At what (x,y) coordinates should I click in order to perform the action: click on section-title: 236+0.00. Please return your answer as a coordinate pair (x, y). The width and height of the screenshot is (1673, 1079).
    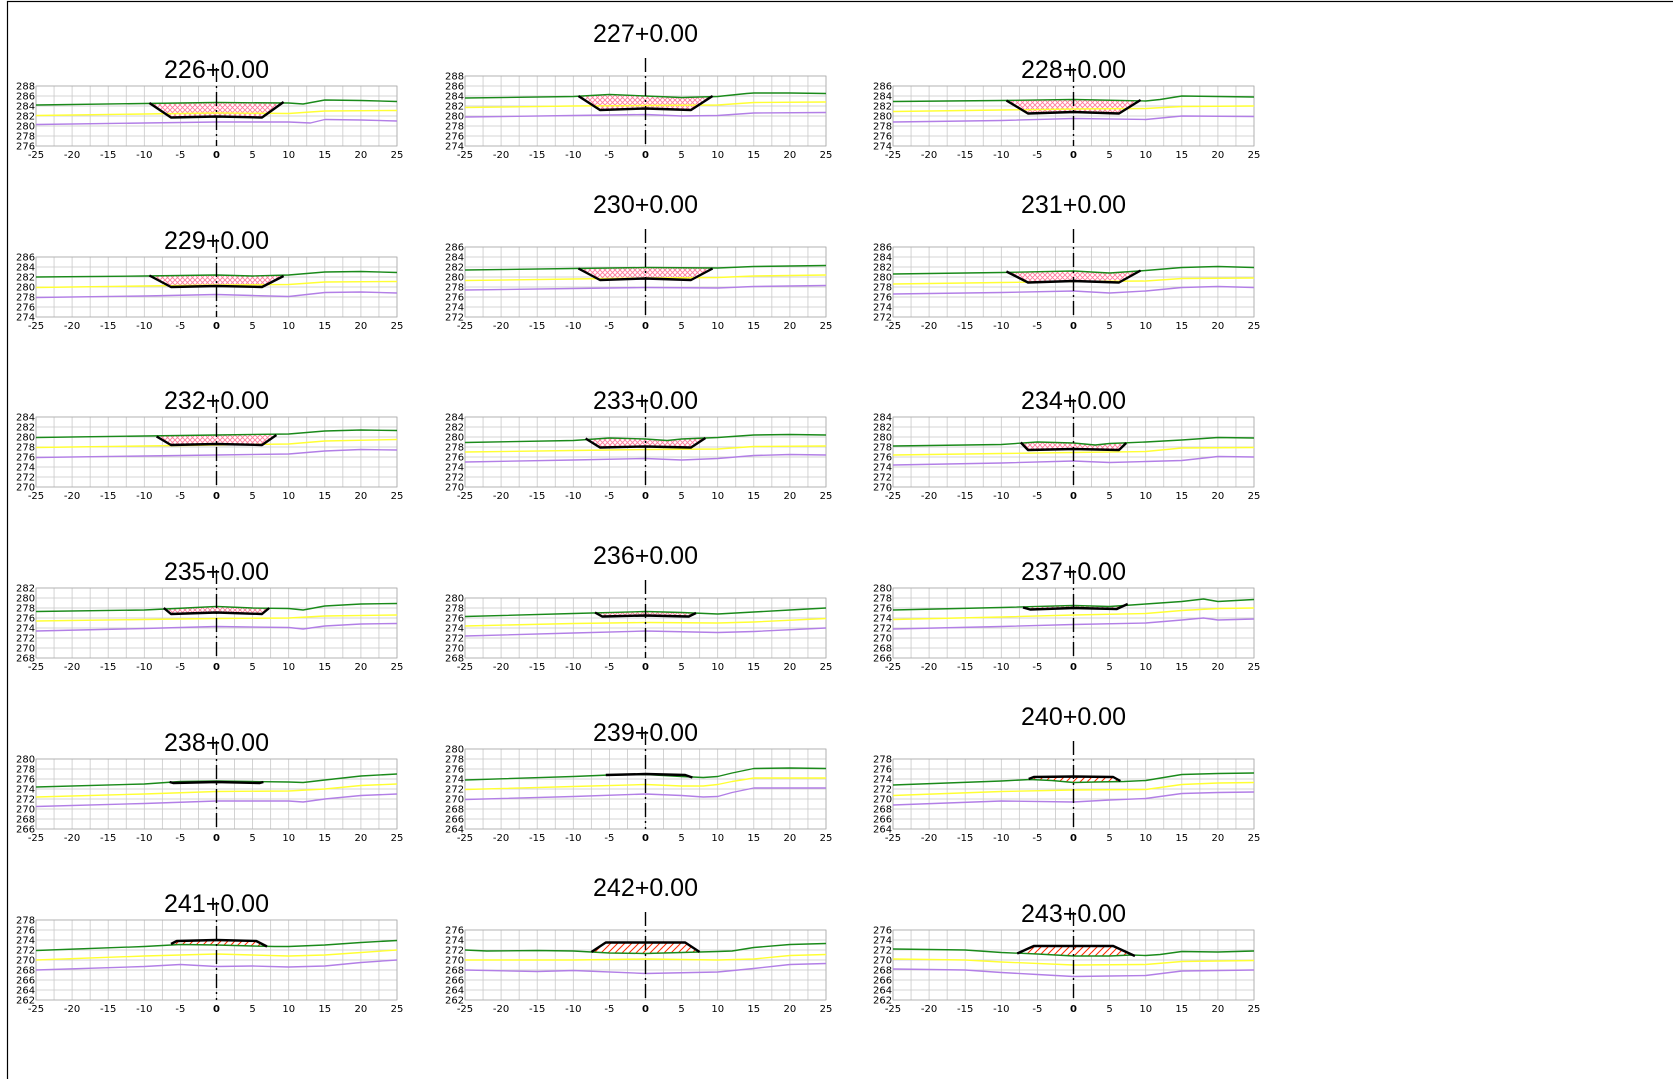
    Looking at the image, I should click on (645, 556).